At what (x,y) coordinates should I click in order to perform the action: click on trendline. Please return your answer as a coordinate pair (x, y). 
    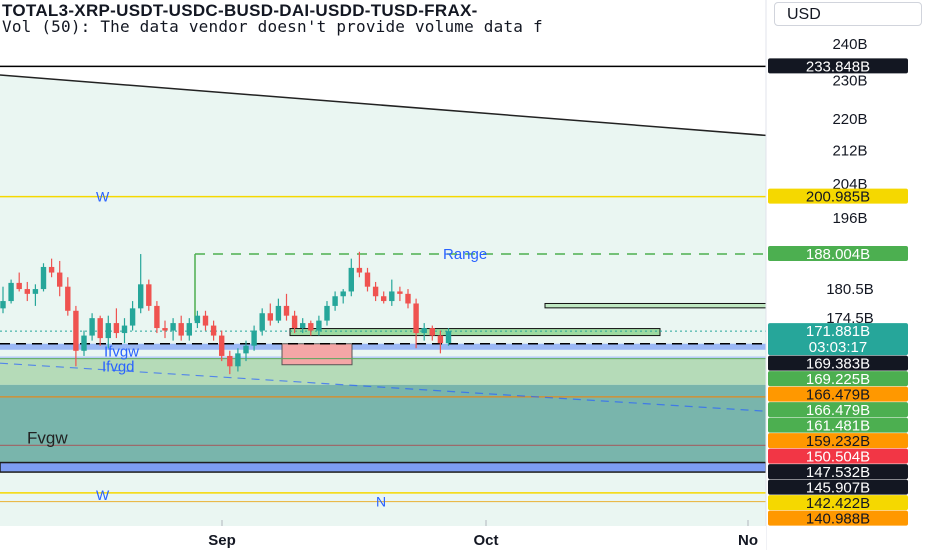
    Looking at the image, I should click on (383, 105).